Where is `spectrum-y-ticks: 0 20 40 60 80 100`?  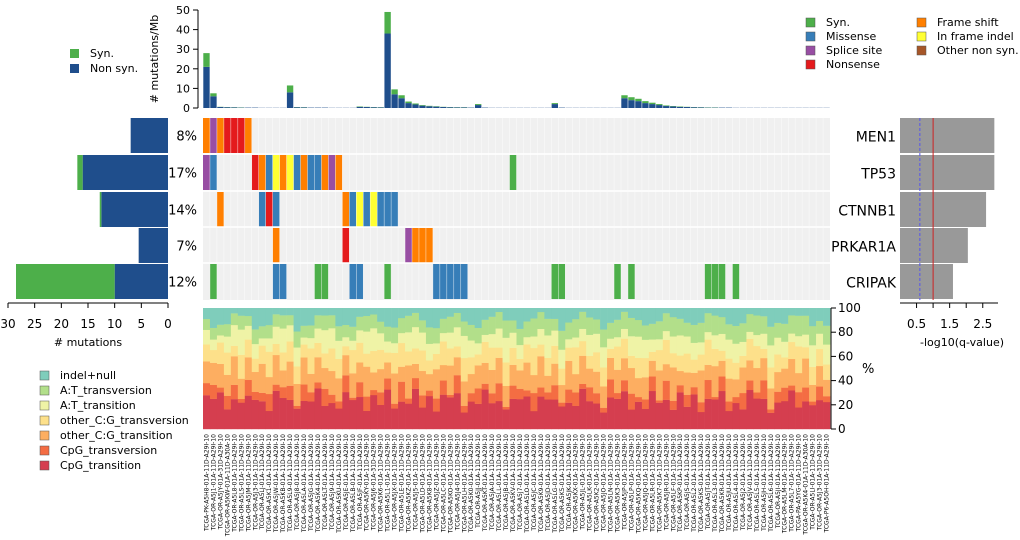
spectrum-y-ticks: 0 20 40 60 80 100 is located at coordinates (846, 368).